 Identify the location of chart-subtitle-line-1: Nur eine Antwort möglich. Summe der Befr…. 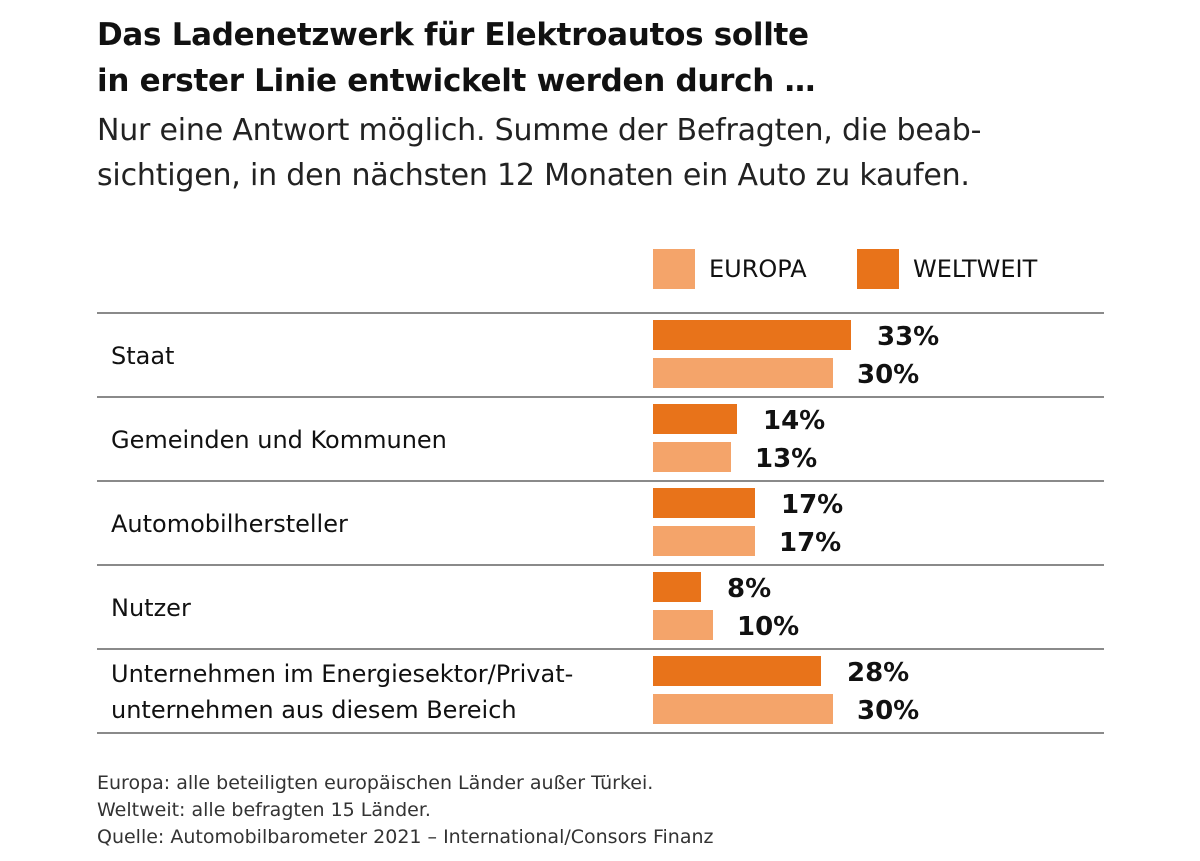
(539, 130).